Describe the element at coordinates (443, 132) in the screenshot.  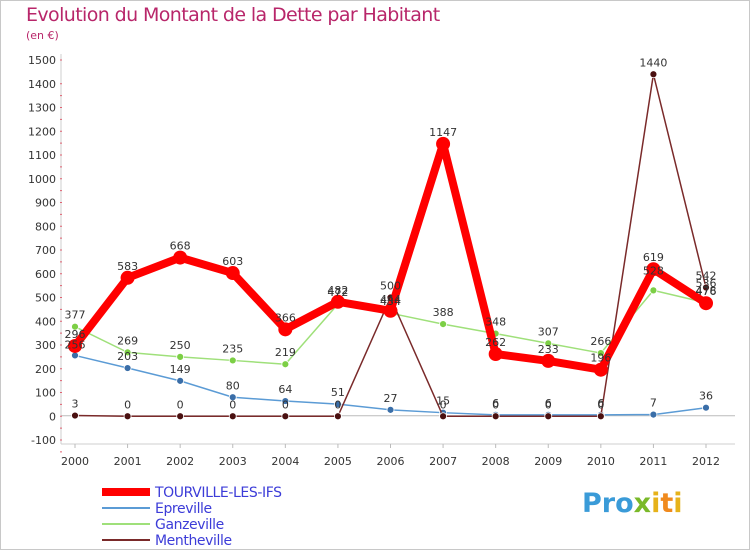
I see `data-label: 1147` at that location.